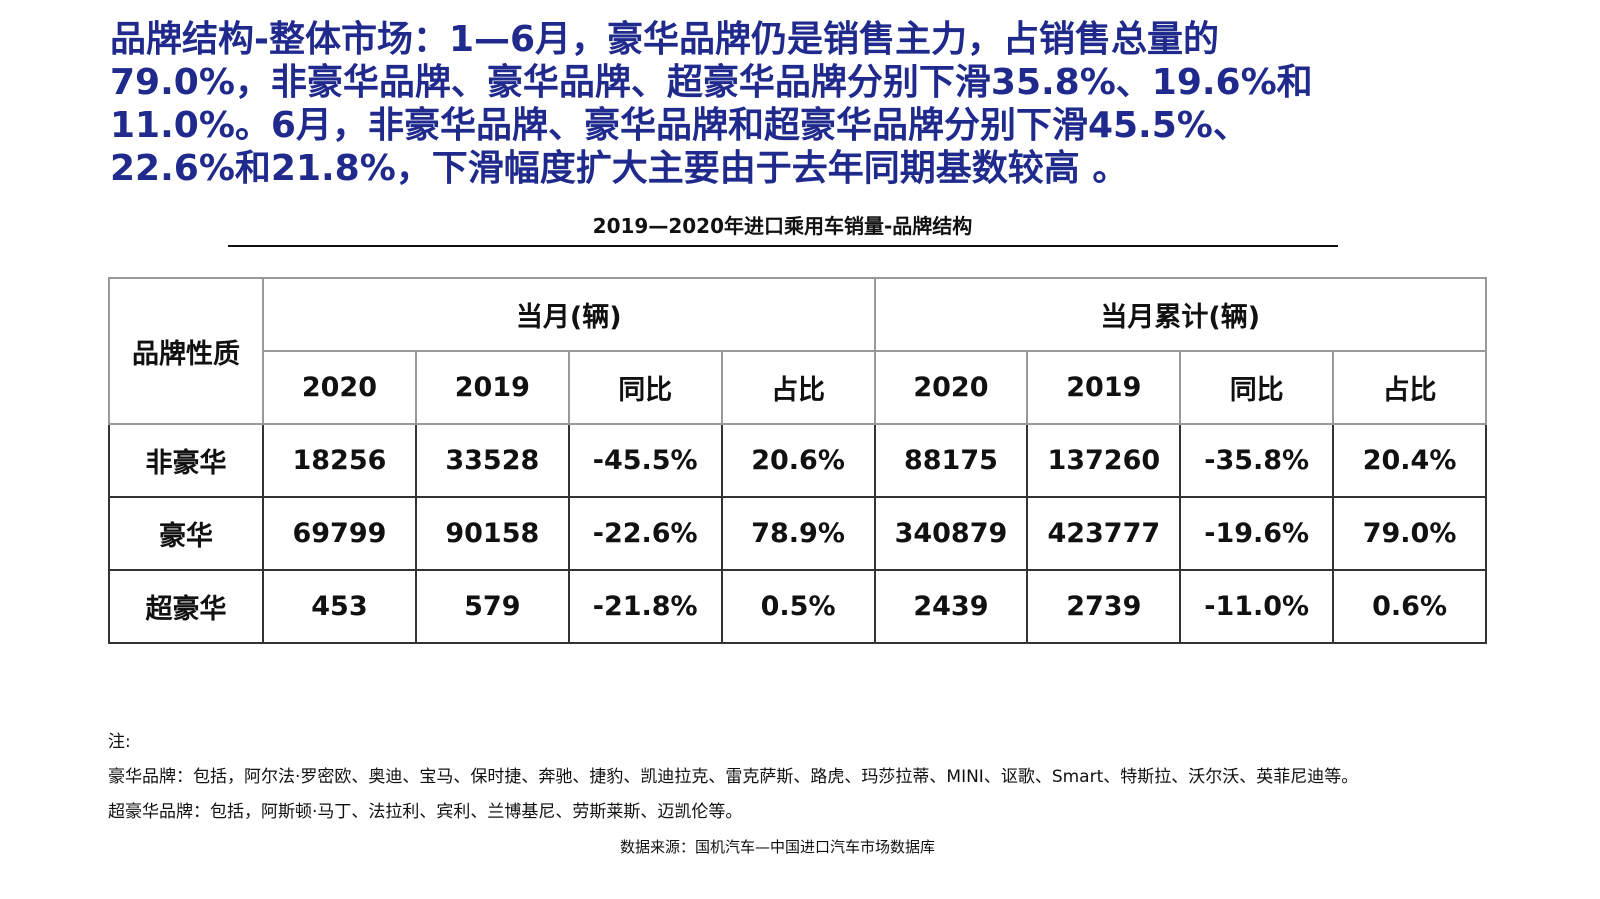 The image size is (1600, 899). What do you see at coordinates (1257, 533) in the screenshot?
I see `table-cell: -19.6%` at bounding box center [1257, 533].